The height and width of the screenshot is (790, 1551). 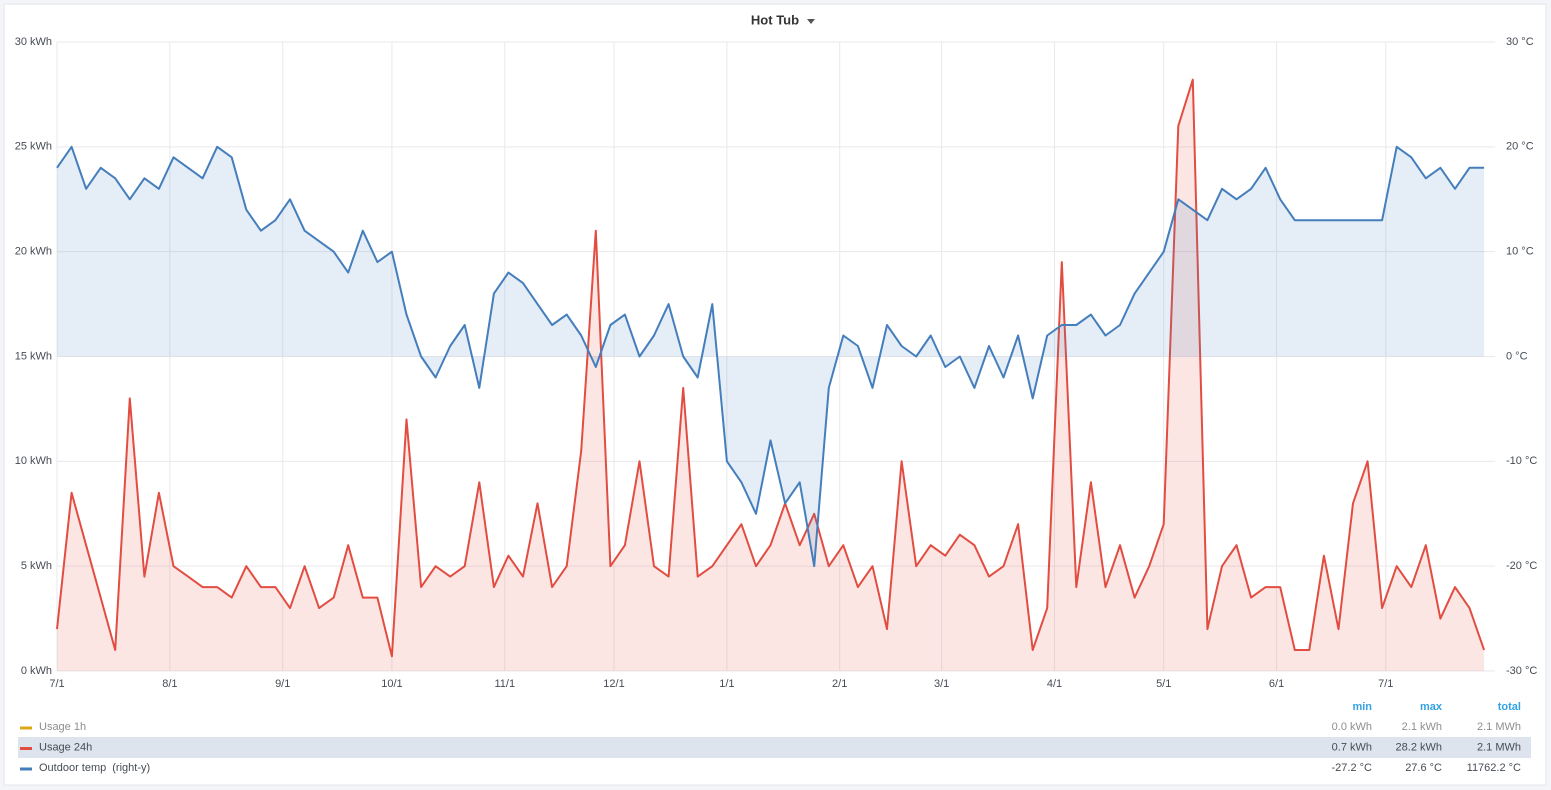 I want to click on x-tick-label: 9/1, so click(x=282, y=684).